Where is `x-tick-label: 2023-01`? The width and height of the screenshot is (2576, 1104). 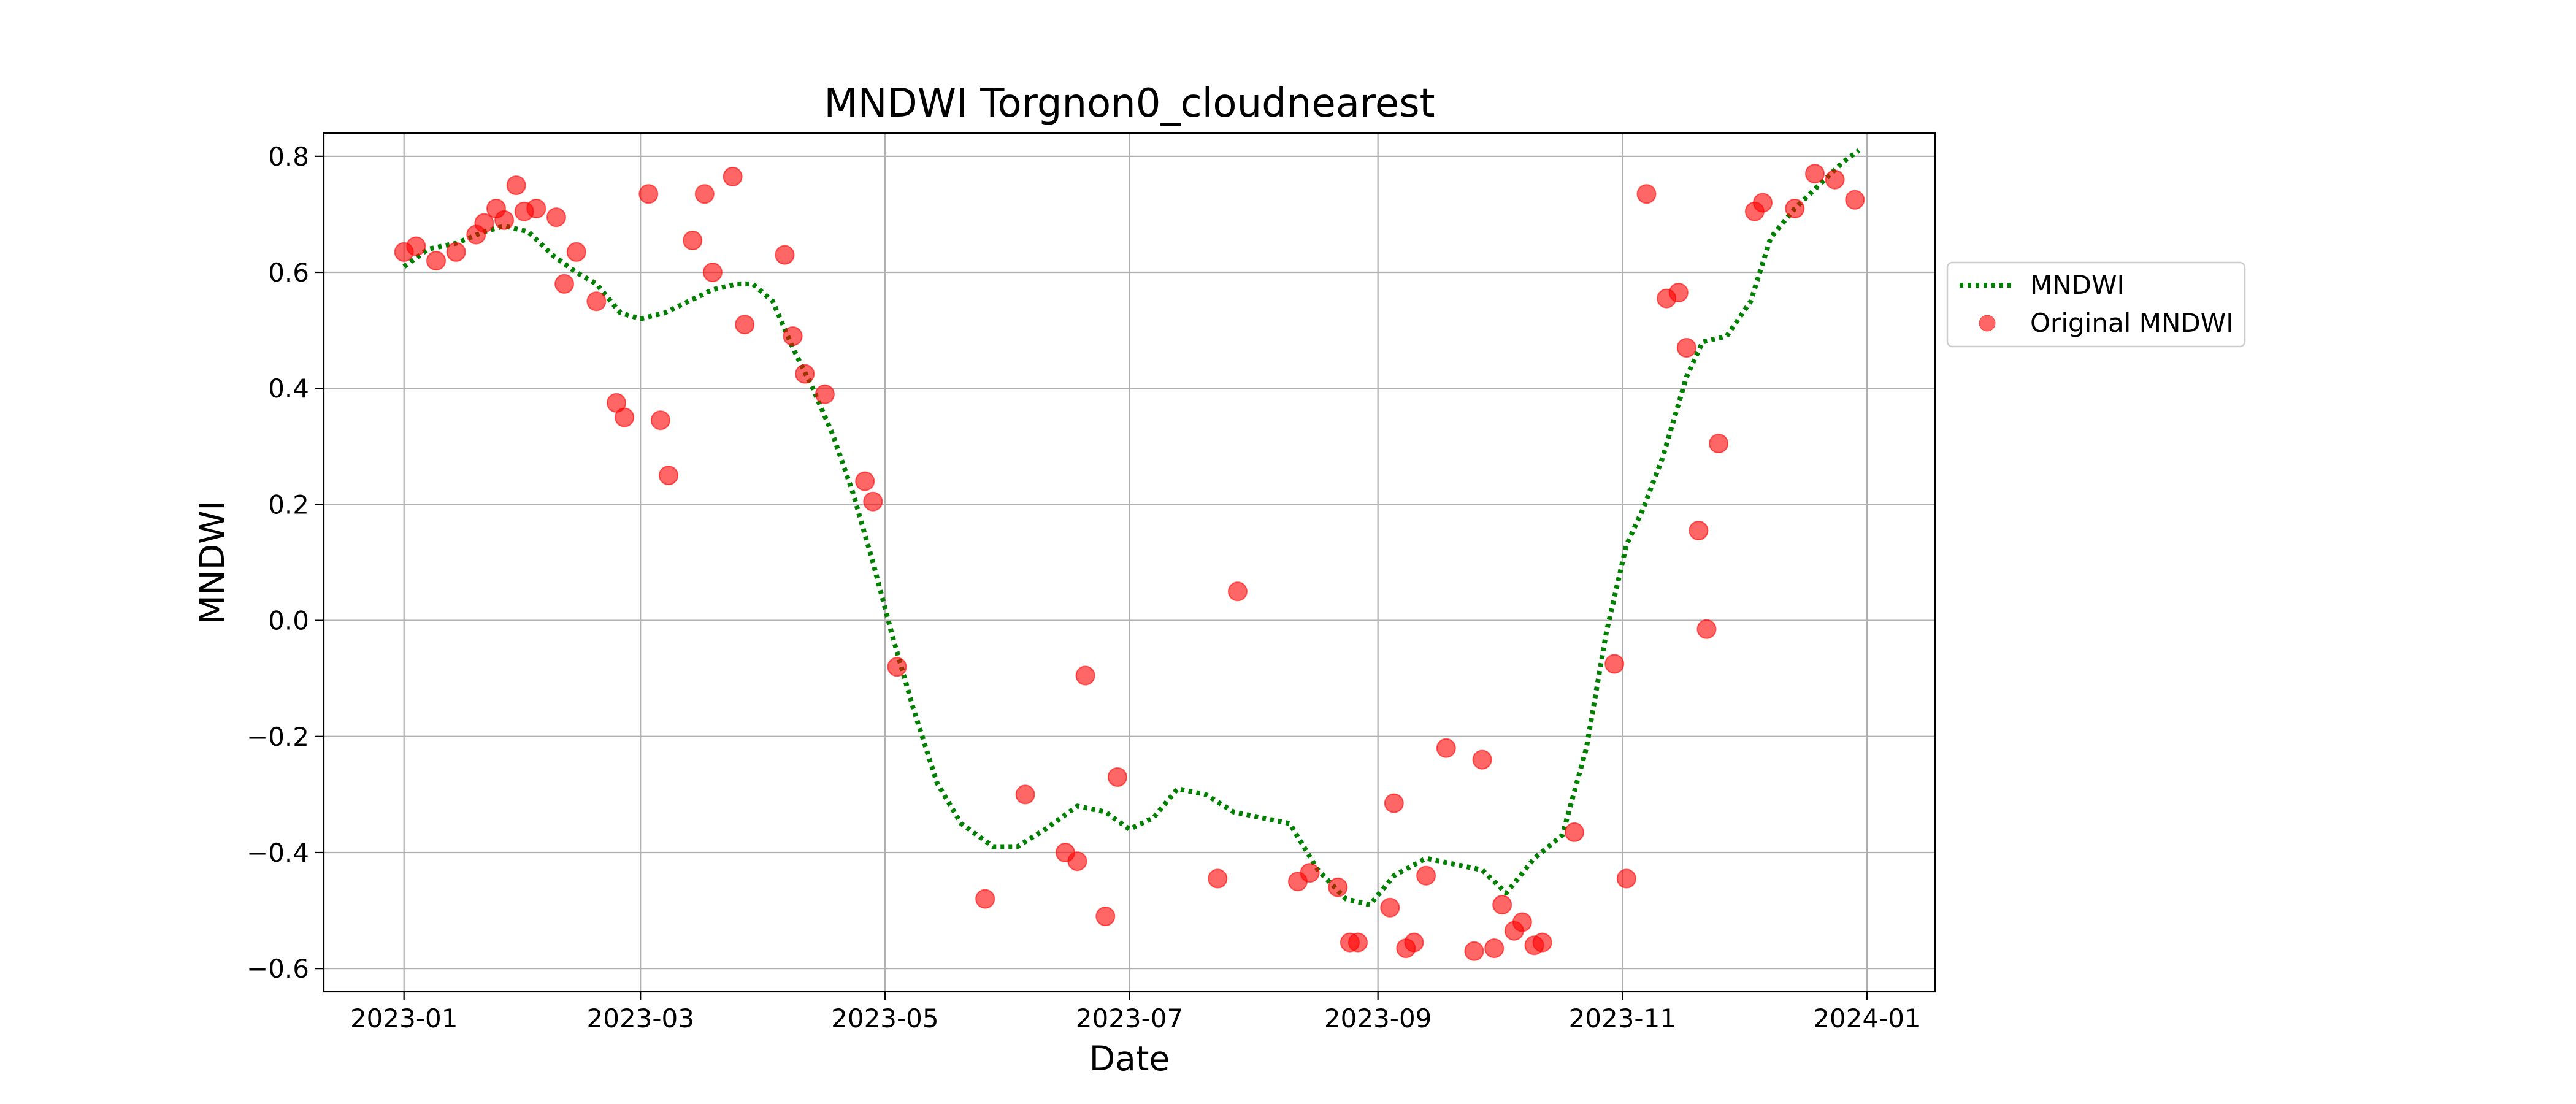 x-tick-label: 2023-01 is located at coordinates (404, 1018).